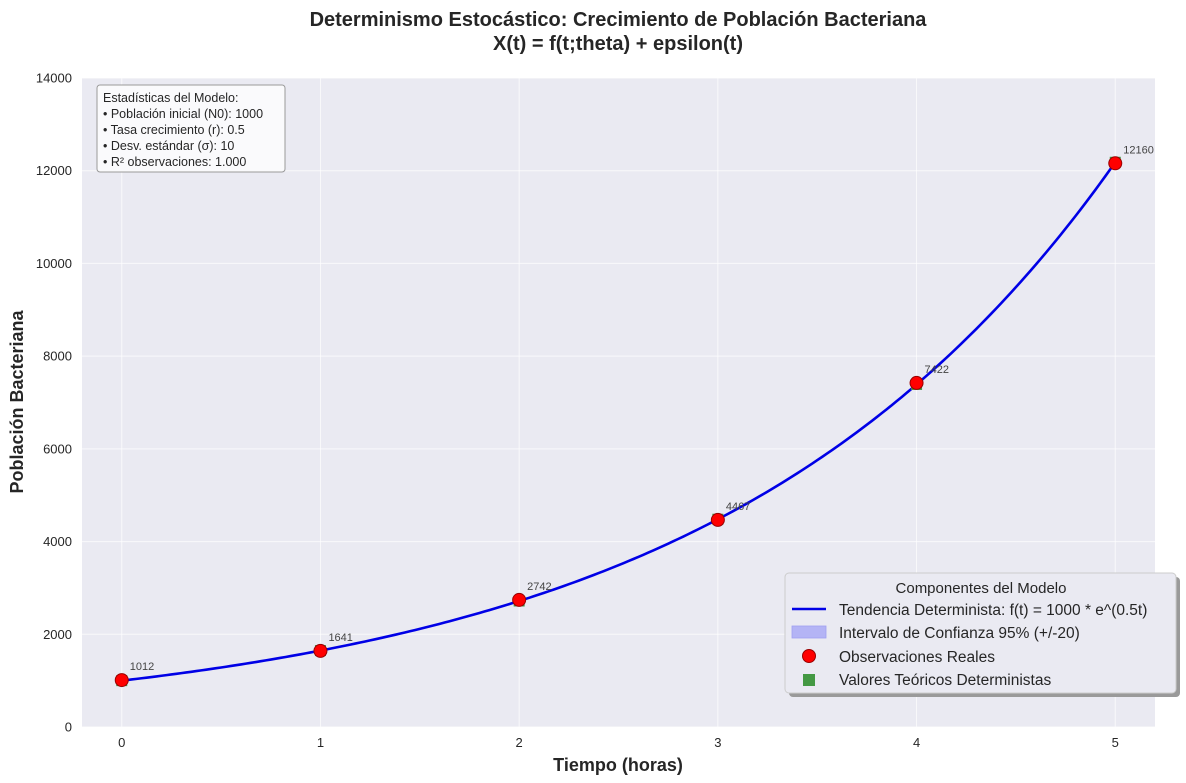  What do you see at coordinates (809, 680) in the screenshot?
I see `legend-square-swatch` at bounding box center [809, 680].